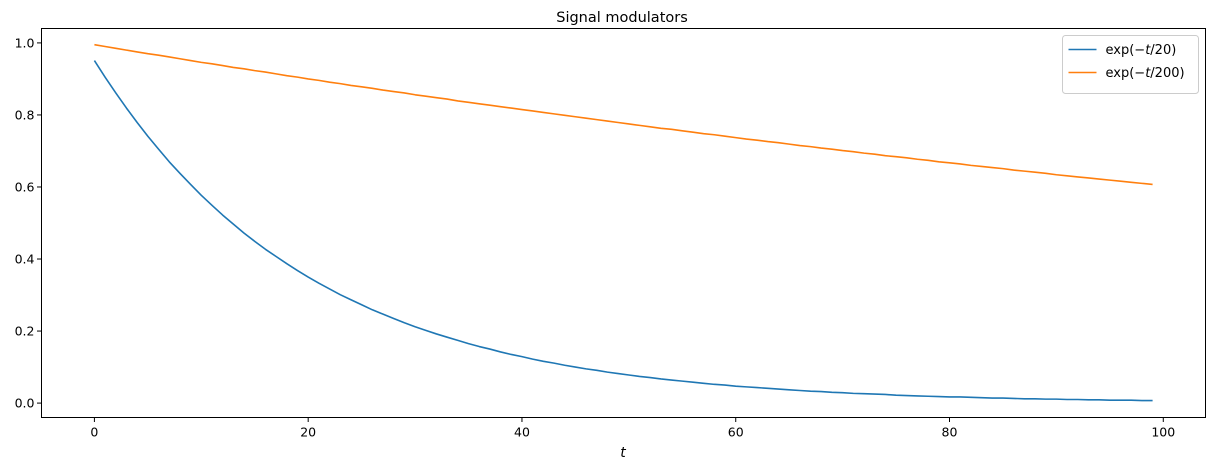 The image size is (1214, 468). What do you see at coordinates (94, 432) in the screenshot?
I see `x-tick-label: 0` at bounding box center [94, 432].